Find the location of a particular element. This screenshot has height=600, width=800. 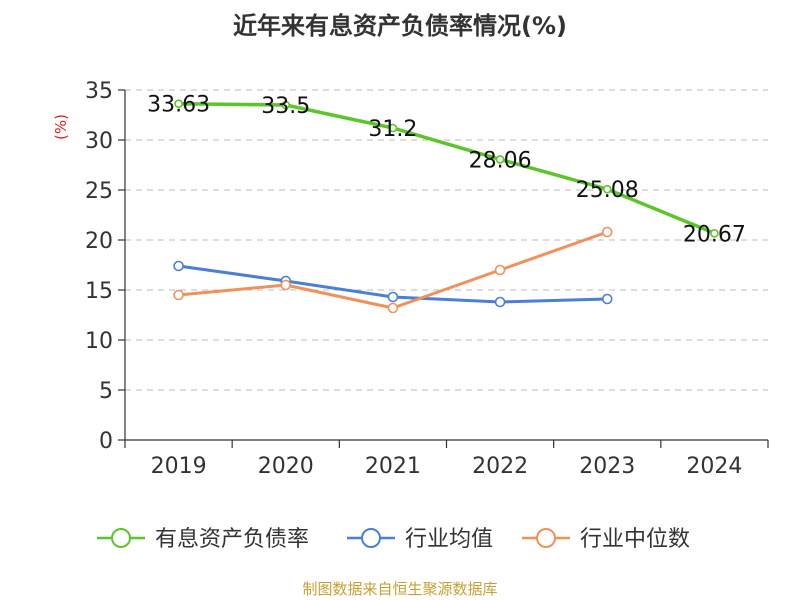

y-tick-label: 30 is located at coordinates (99, 141).